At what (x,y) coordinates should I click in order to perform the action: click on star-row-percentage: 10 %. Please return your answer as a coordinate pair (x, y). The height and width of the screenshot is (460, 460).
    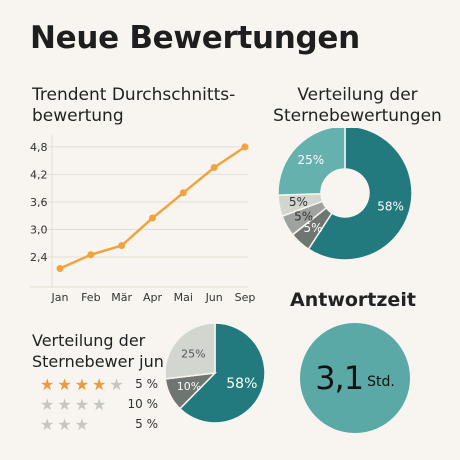
    Looking at the image, I should click on (143, 404).